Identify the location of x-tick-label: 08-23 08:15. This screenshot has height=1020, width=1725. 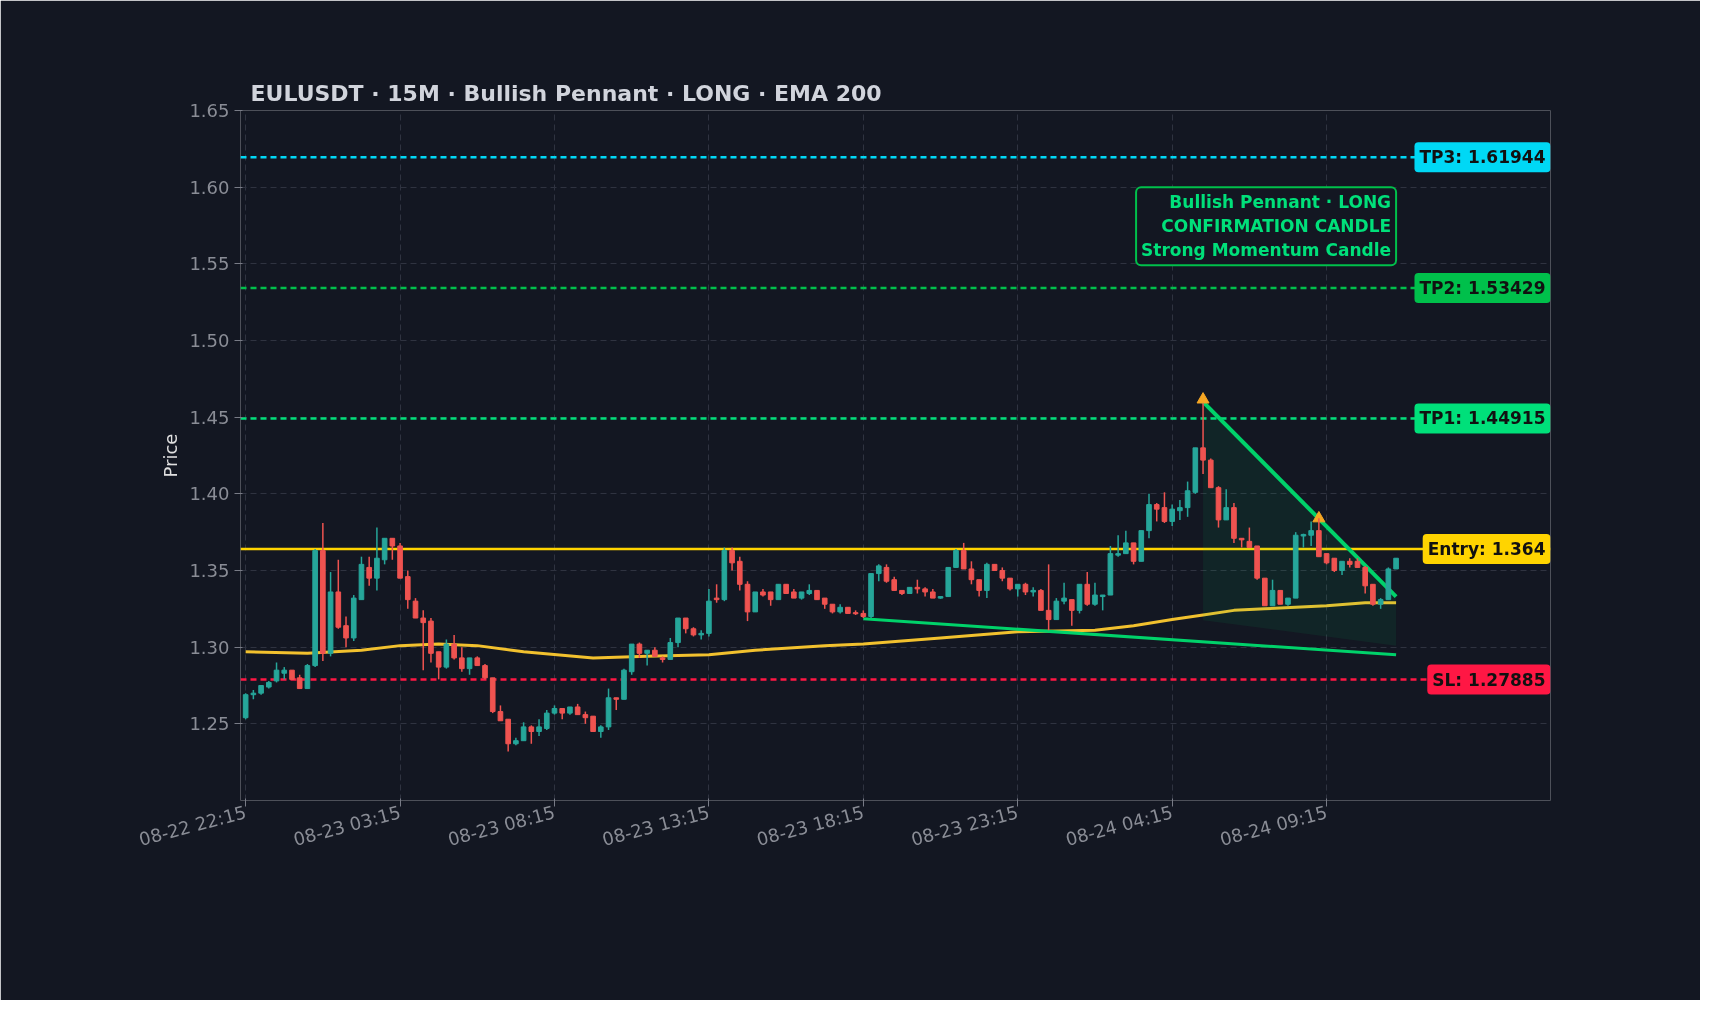
(501, 825).